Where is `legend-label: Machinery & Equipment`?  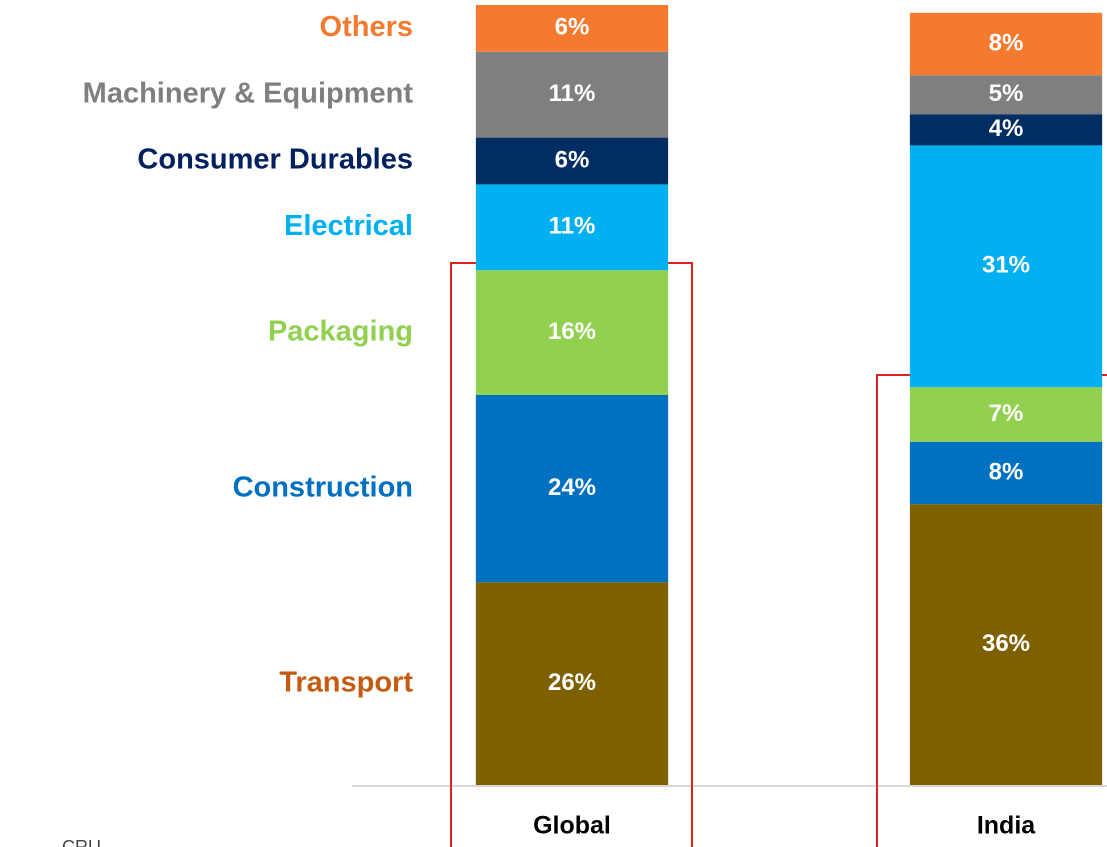
legend-label: Machinery & Equipment is located at coordinates (248, 93).